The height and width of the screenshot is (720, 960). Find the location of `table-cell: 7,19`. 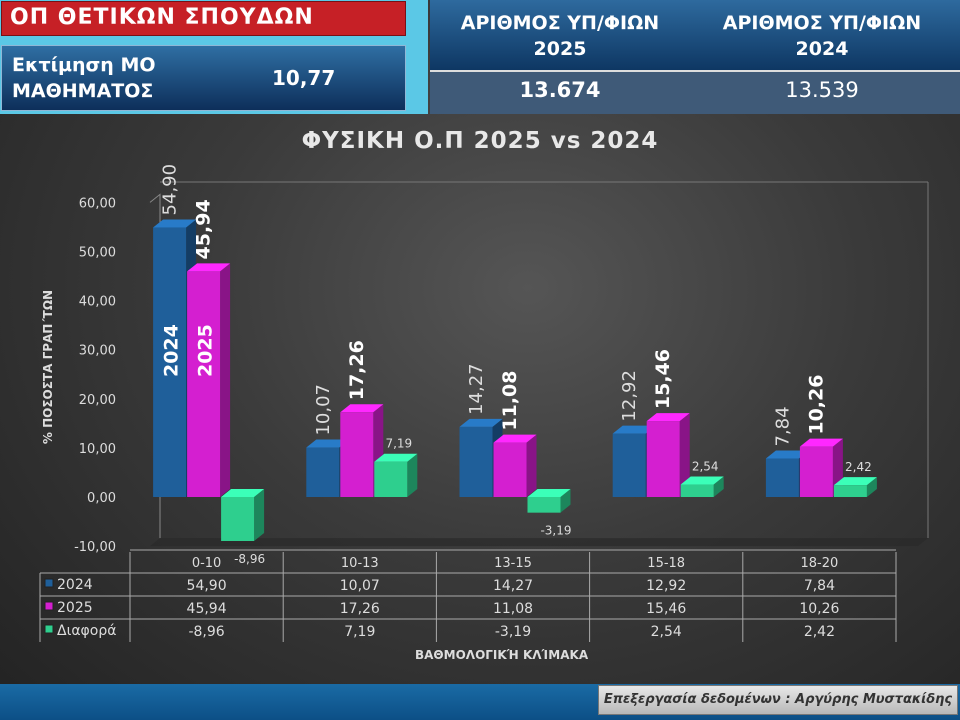

table-cell: 7,19 is located at coordinates (359, 632).